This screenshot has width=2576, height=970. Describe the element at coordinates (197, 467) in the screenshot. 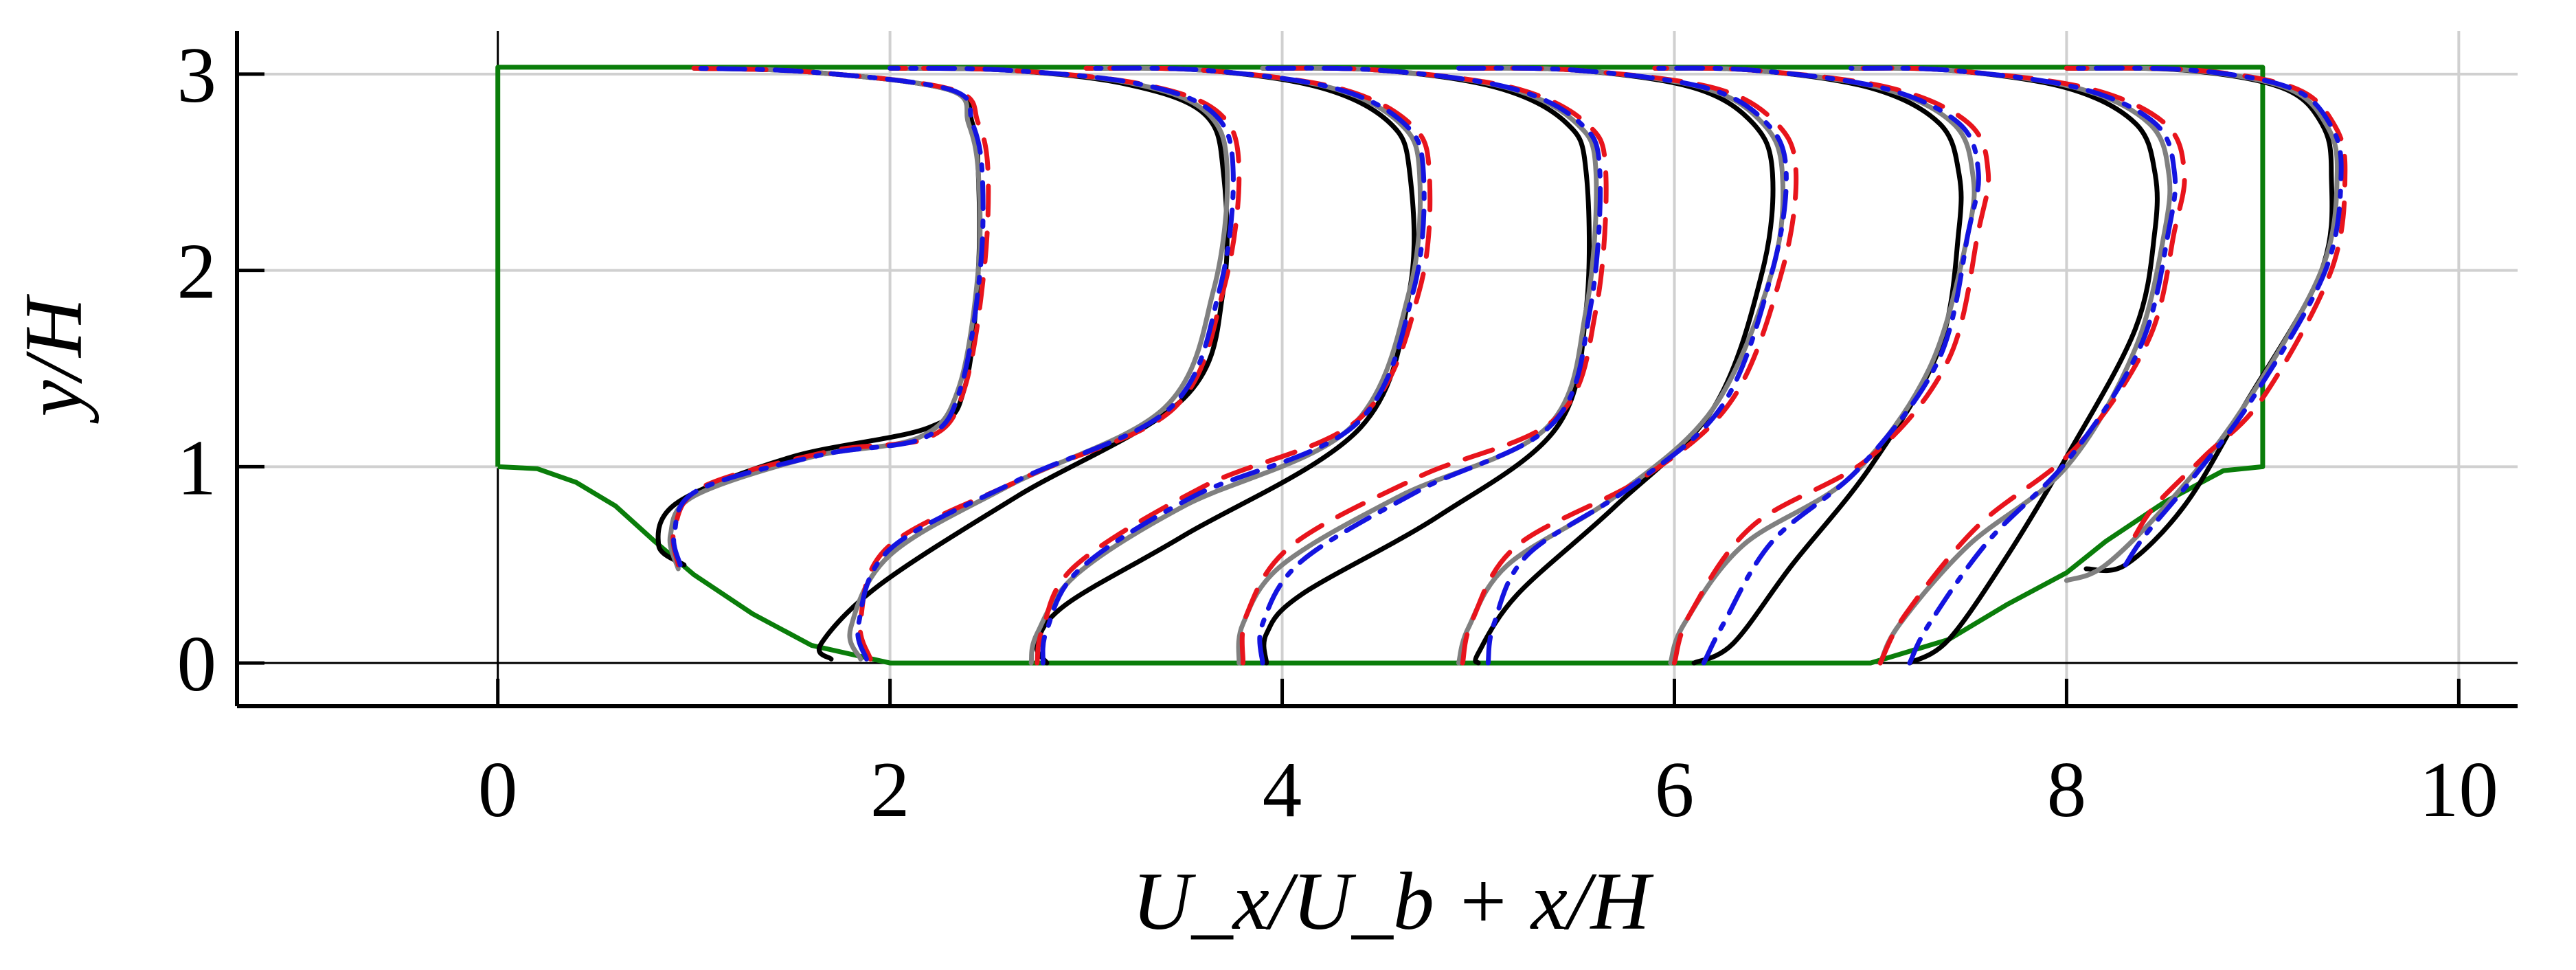

I see `y-tick-label: 1` at that location.